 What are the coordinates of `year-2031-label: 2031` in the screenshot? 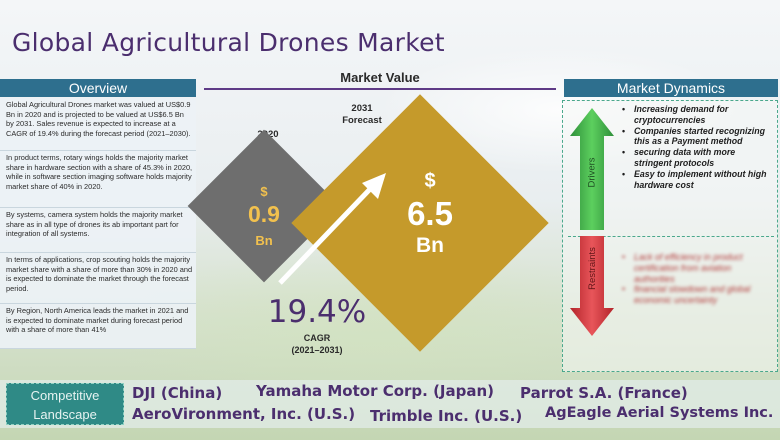 It's located at (362, 108).